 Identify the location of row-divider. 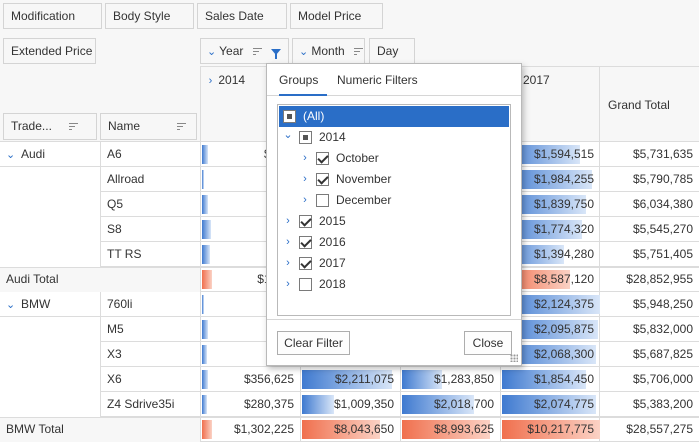
(399, 391).